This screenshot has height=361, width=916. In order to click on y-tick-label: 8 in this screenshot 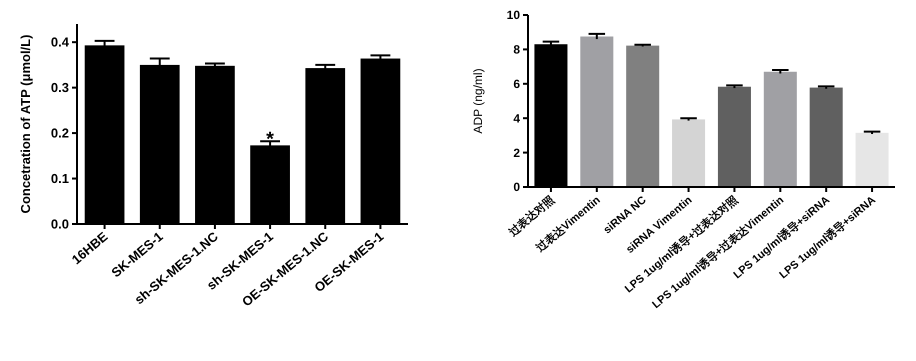, I will do `click(516, 49)`.